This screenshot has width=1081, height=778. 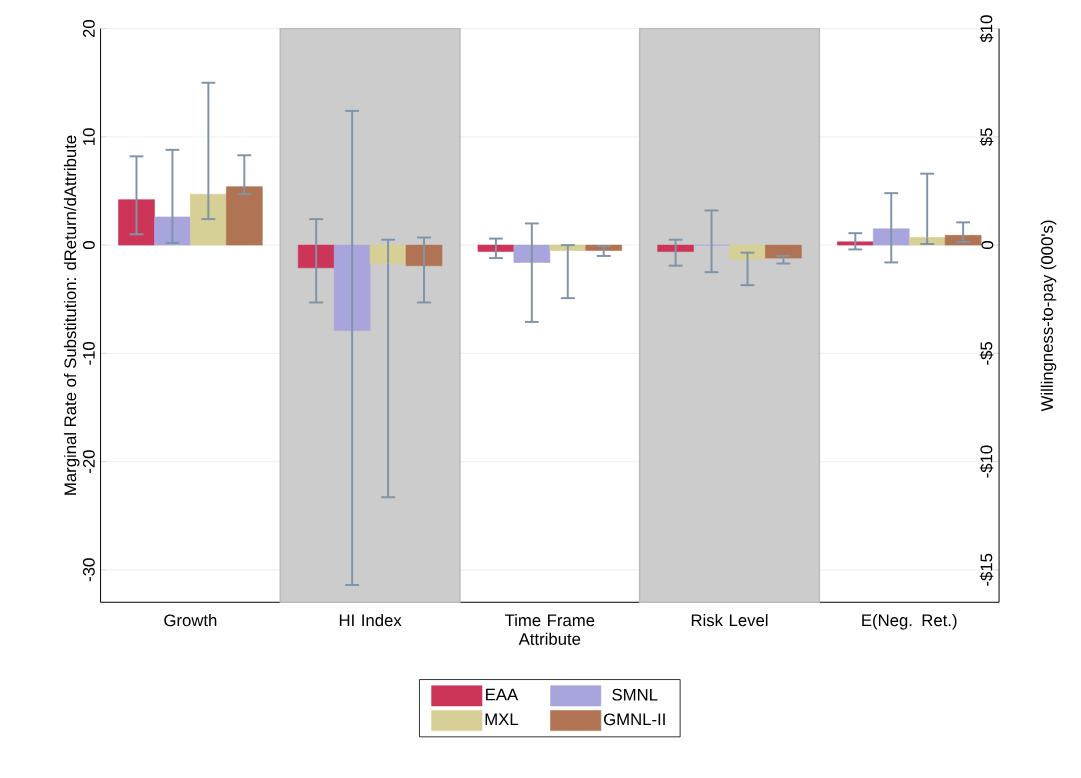 I want to click on x-tick-label: HI Index, so click(x=370, y=620).